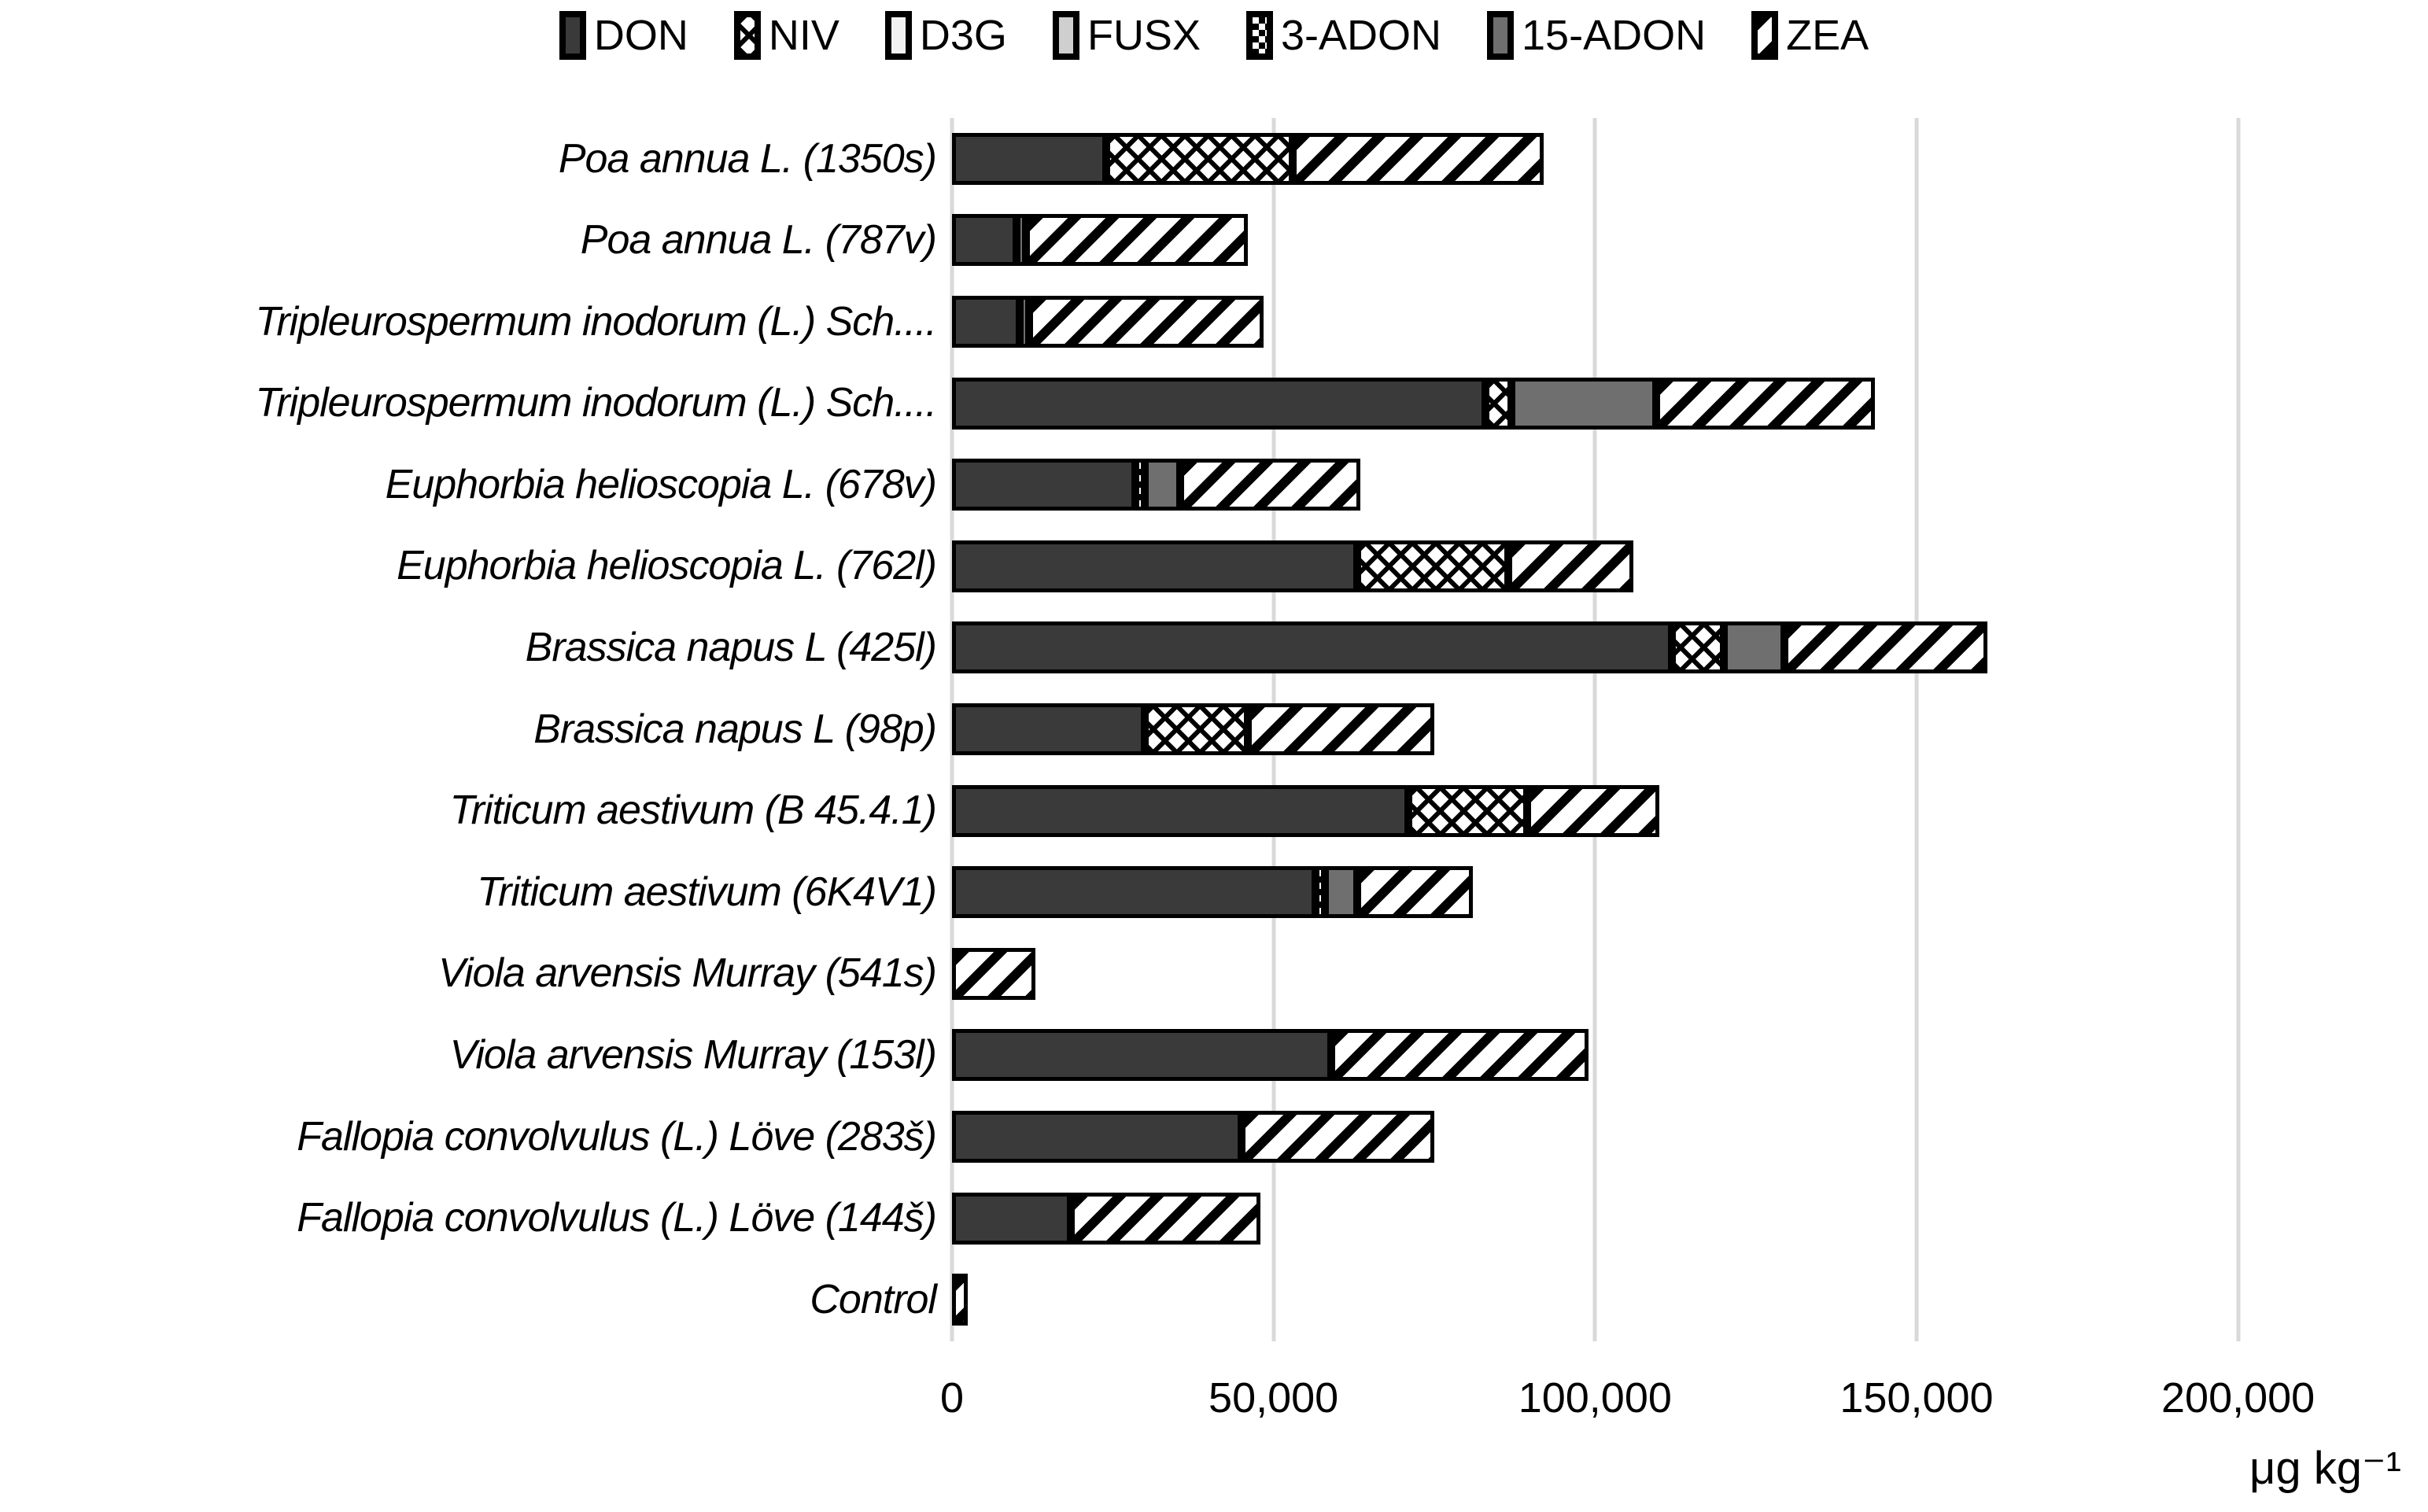  I want to click on legend-item-don: DON, so click(623, 35).